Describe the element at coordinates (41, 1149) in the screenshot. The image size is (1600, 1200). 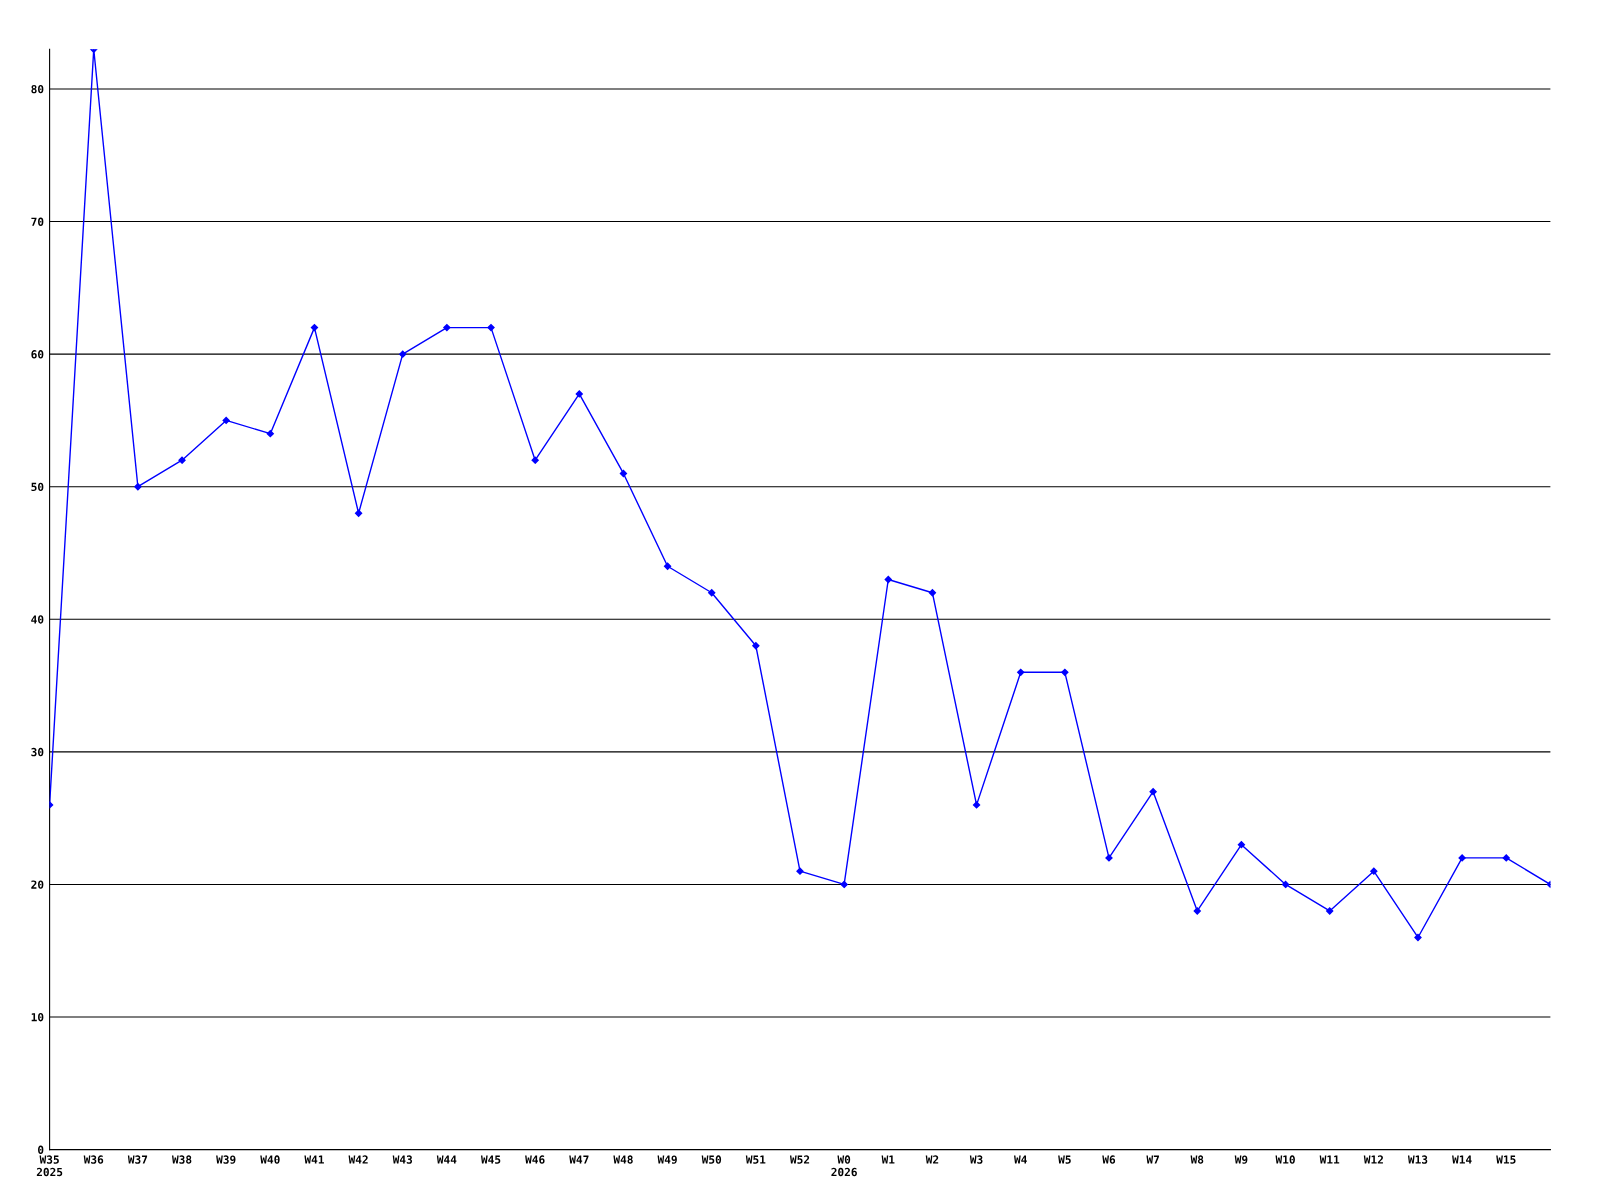
I see `y-tick-label: 0` at that location.